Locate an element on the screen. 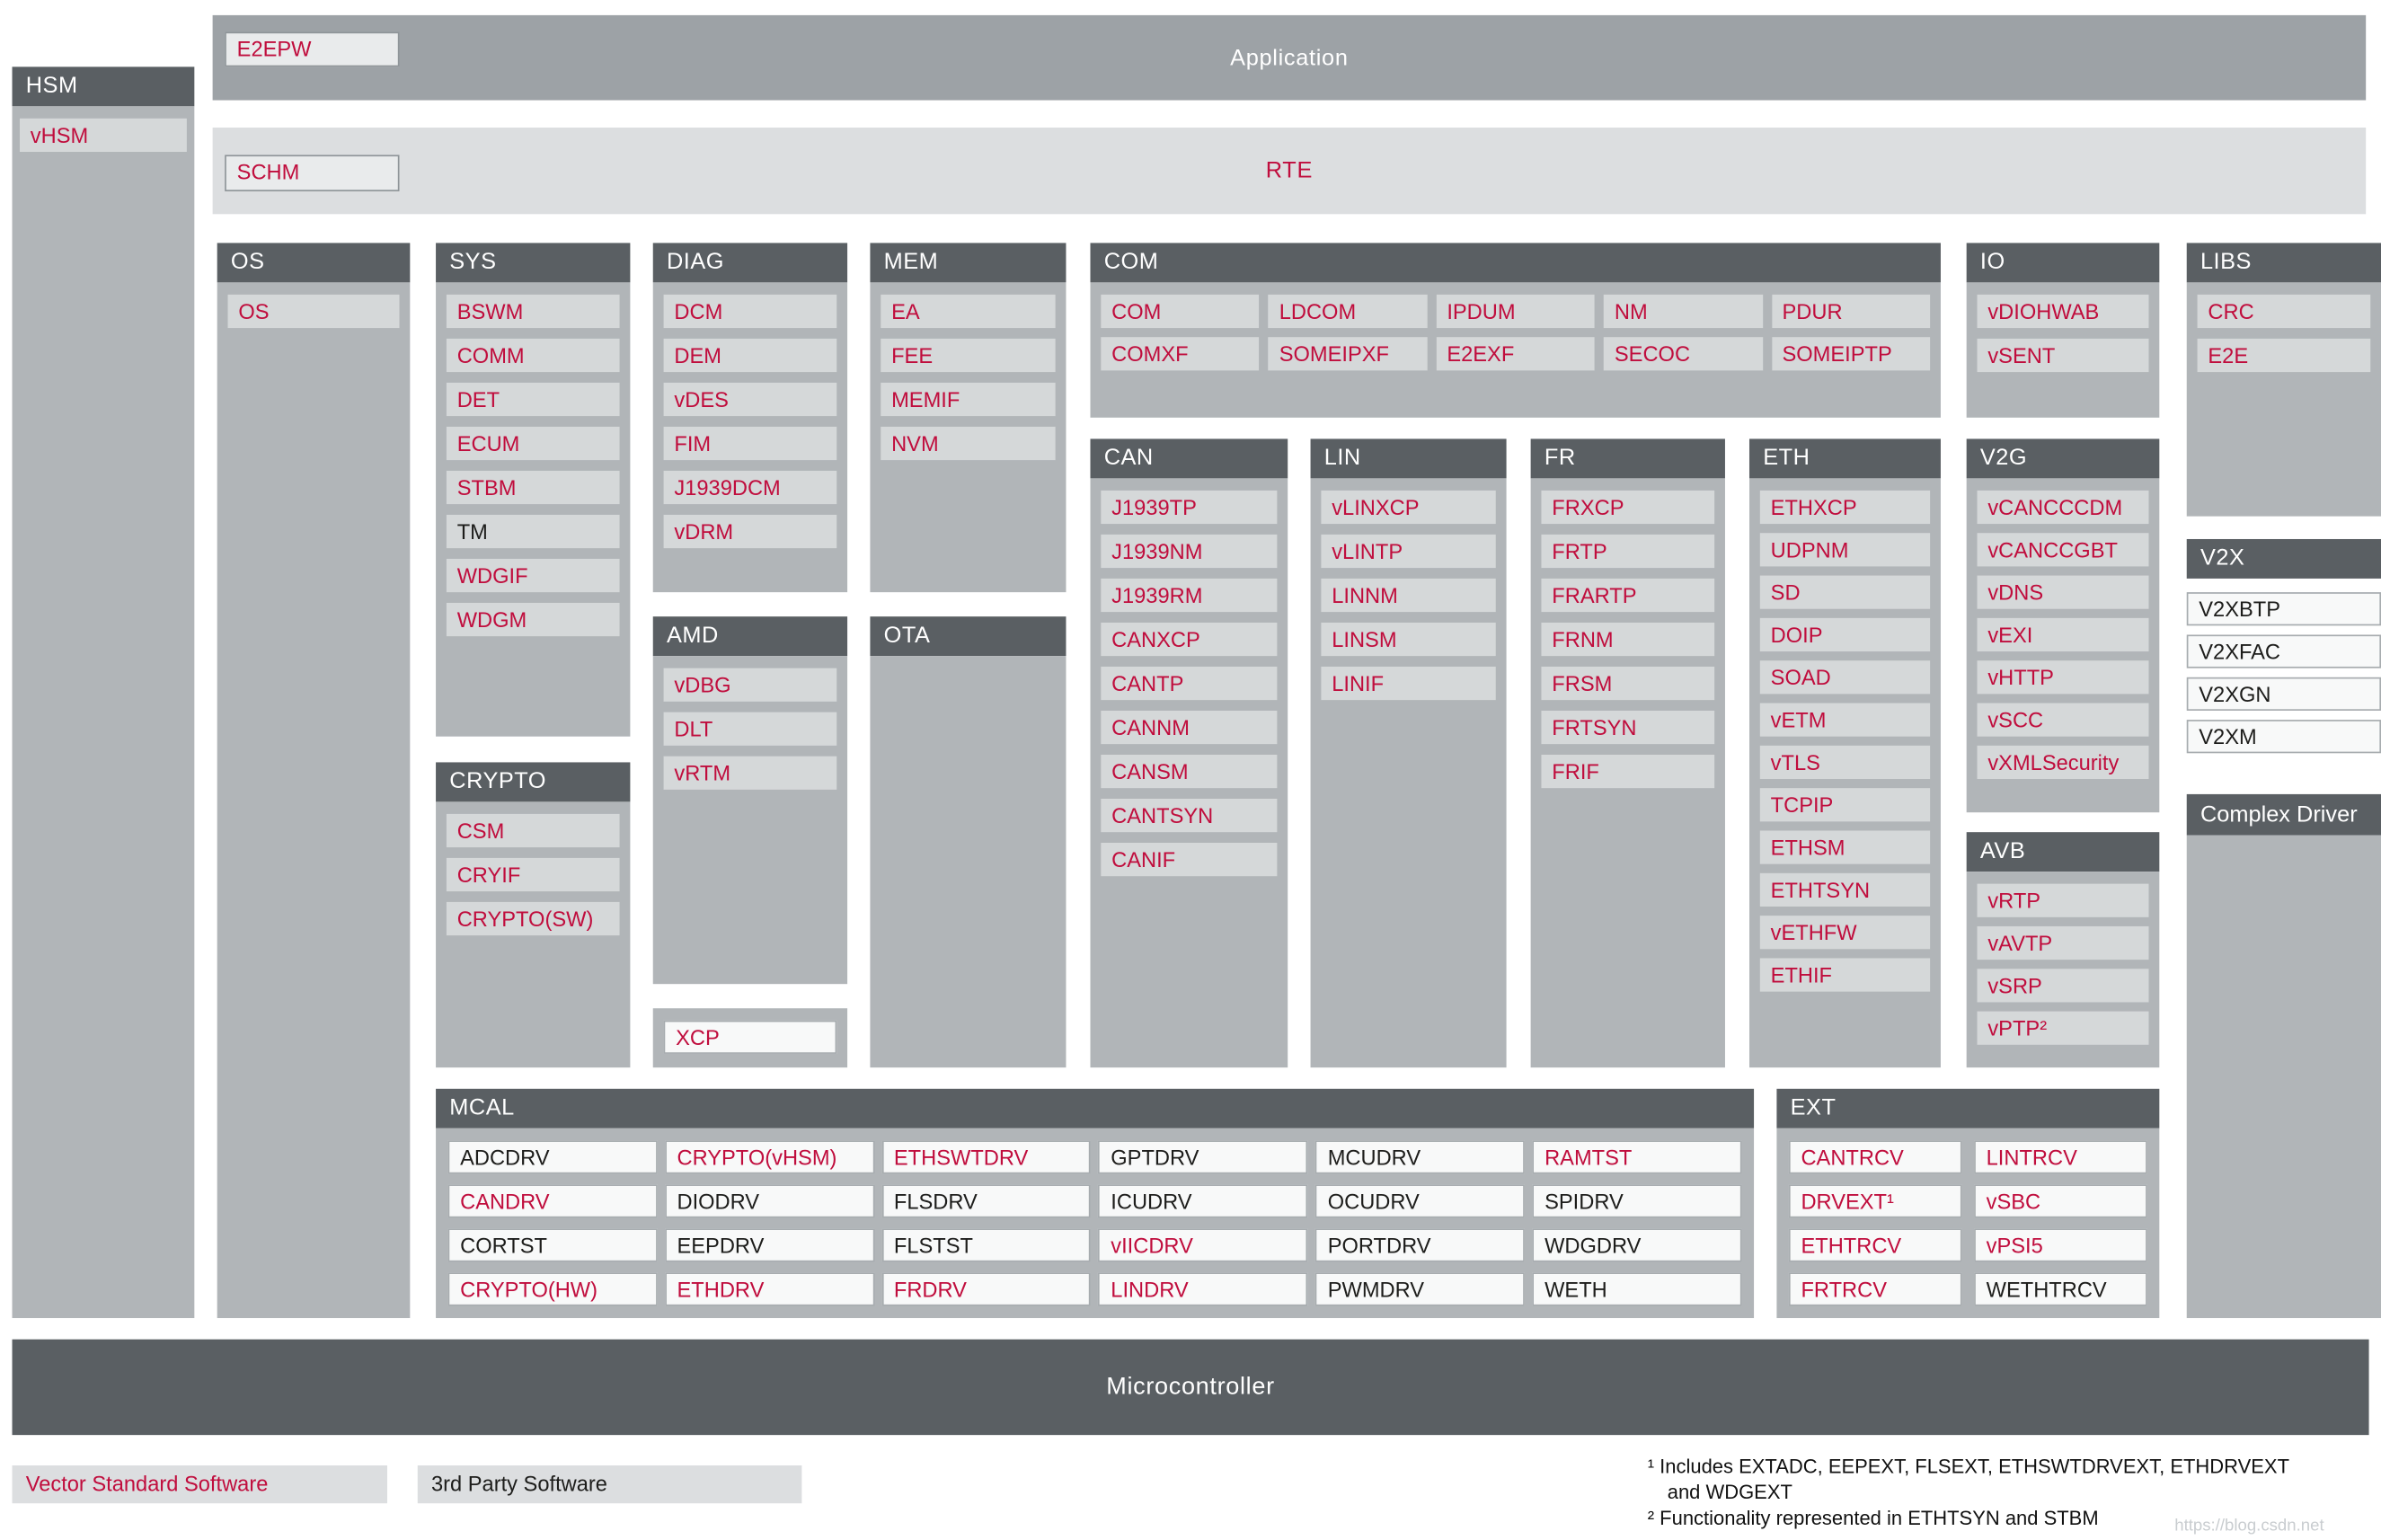 Image resolution: width=2381 pixels, height=1540 pixels. module-item: DET is located at coordinates (533, 399).